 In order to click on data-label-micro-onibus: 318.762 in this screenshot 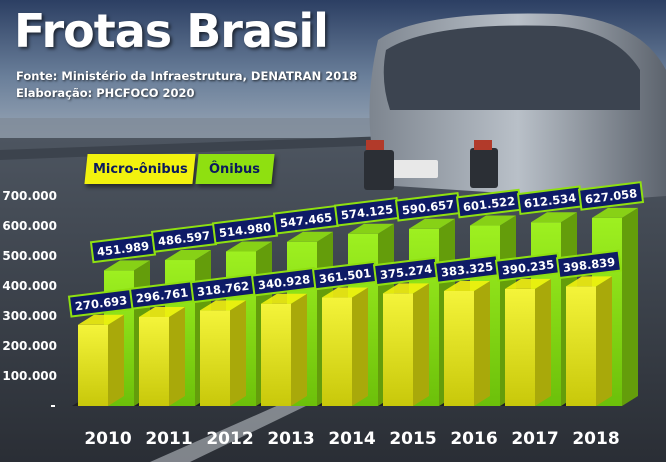, I will do `click(223, 288)`.